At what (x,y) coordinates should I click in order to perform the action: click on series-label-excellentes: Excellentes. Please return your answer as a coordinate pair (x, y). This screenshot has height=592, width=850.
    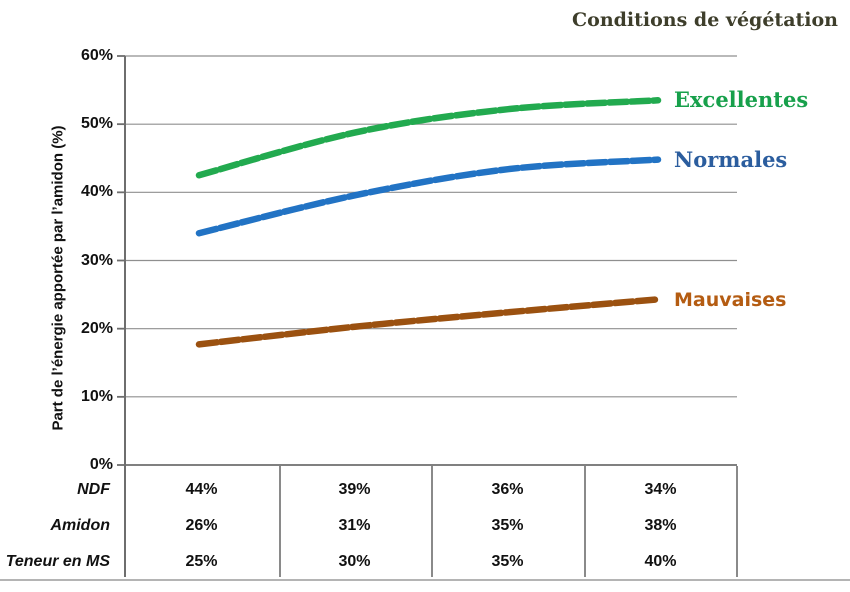
    Looking at the image, I should click on (741, 99).